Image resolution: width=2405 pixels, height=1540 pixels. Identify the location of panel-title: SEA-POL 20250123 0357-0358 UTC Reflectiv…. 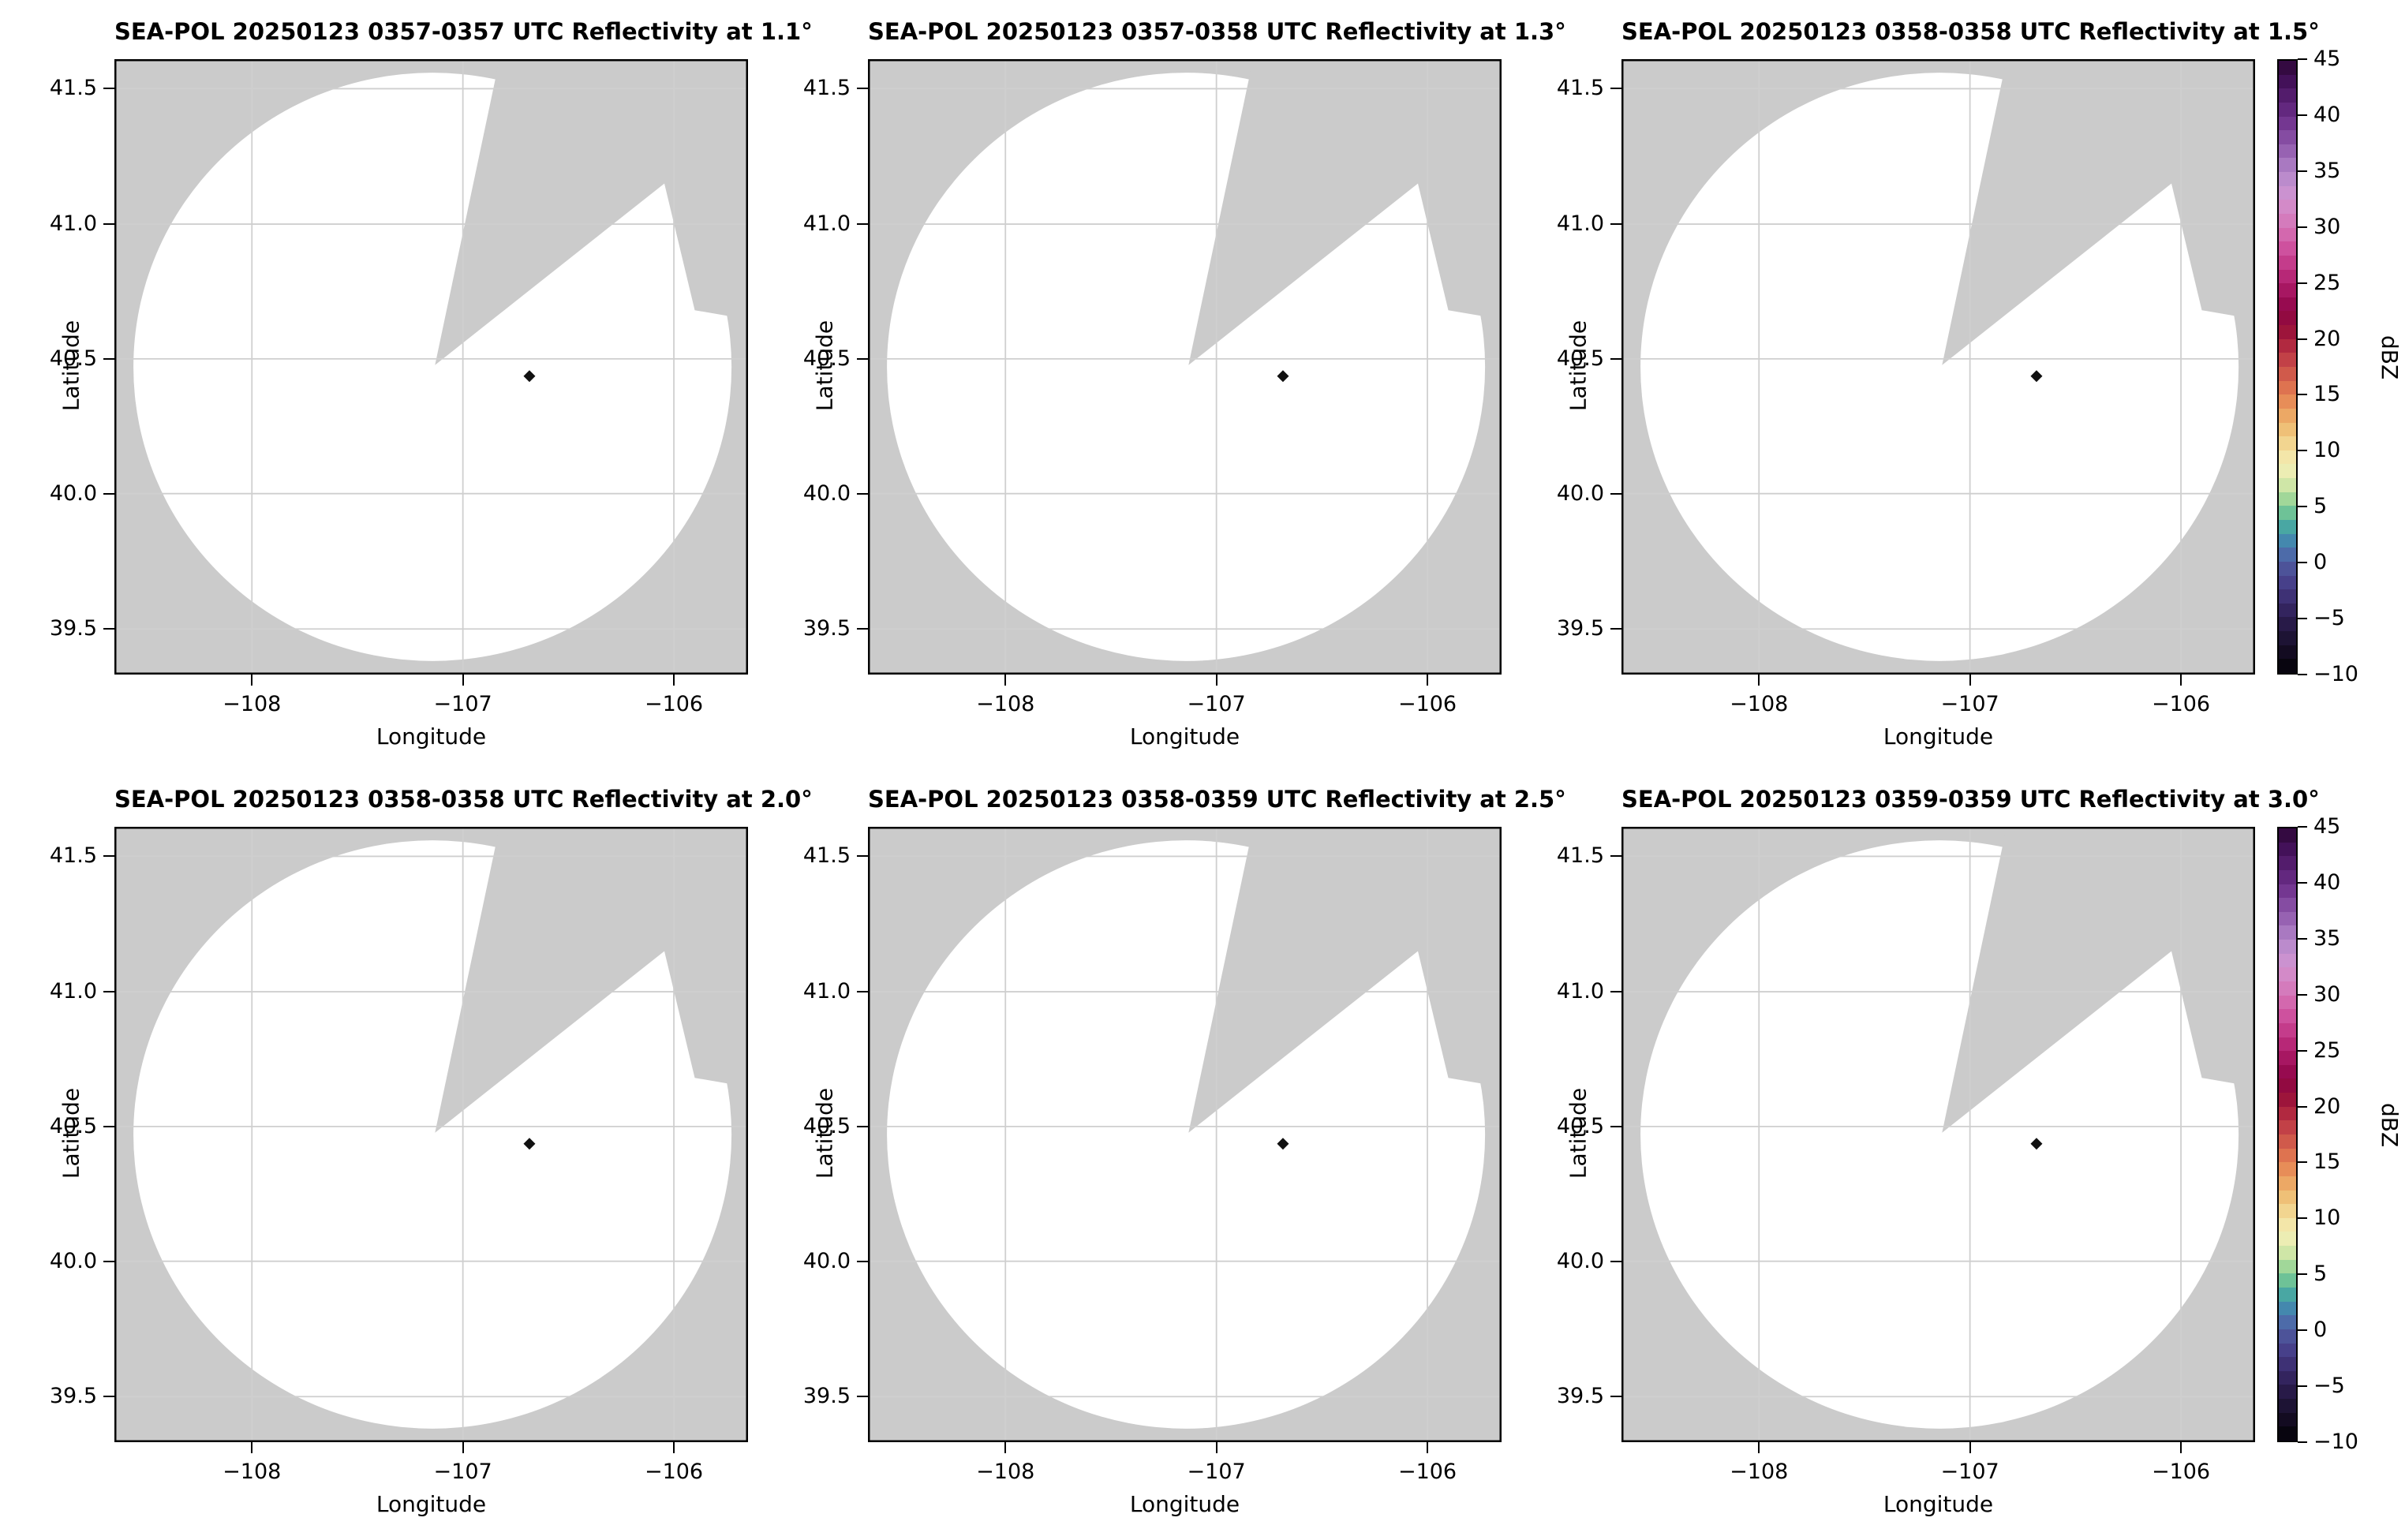
(1217, 31).